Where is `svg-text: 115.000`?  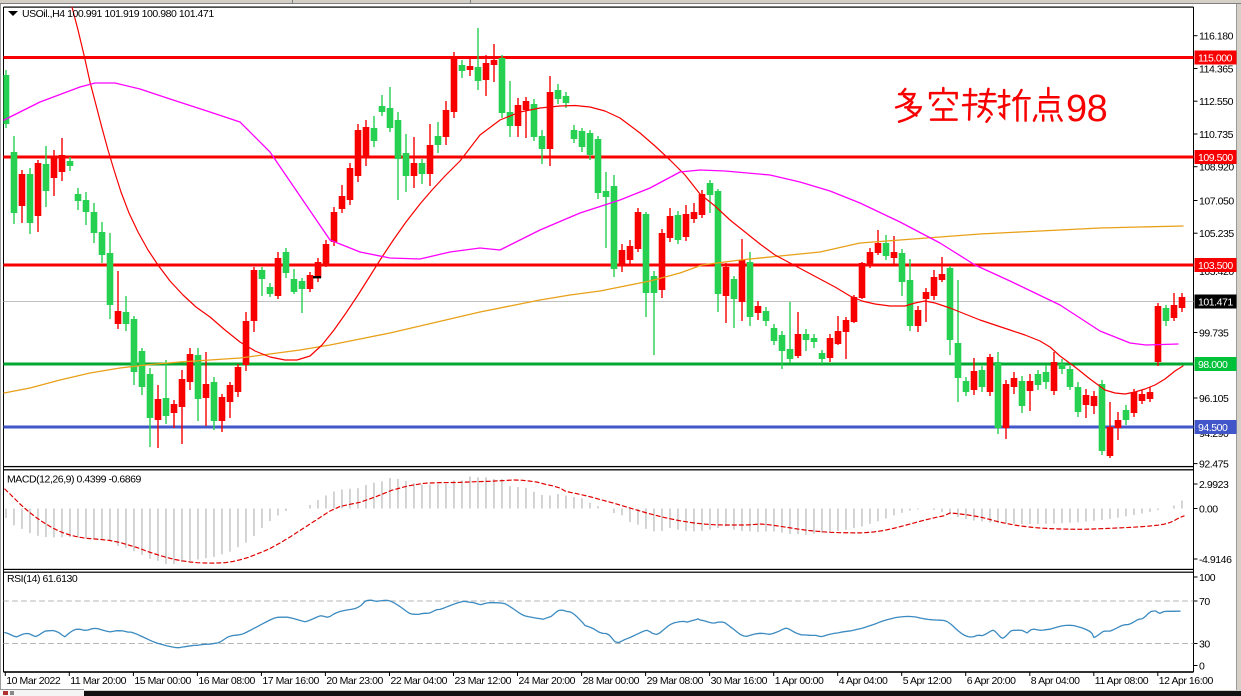
svg-text: 115.000 is located at coordinates (1215, 59).